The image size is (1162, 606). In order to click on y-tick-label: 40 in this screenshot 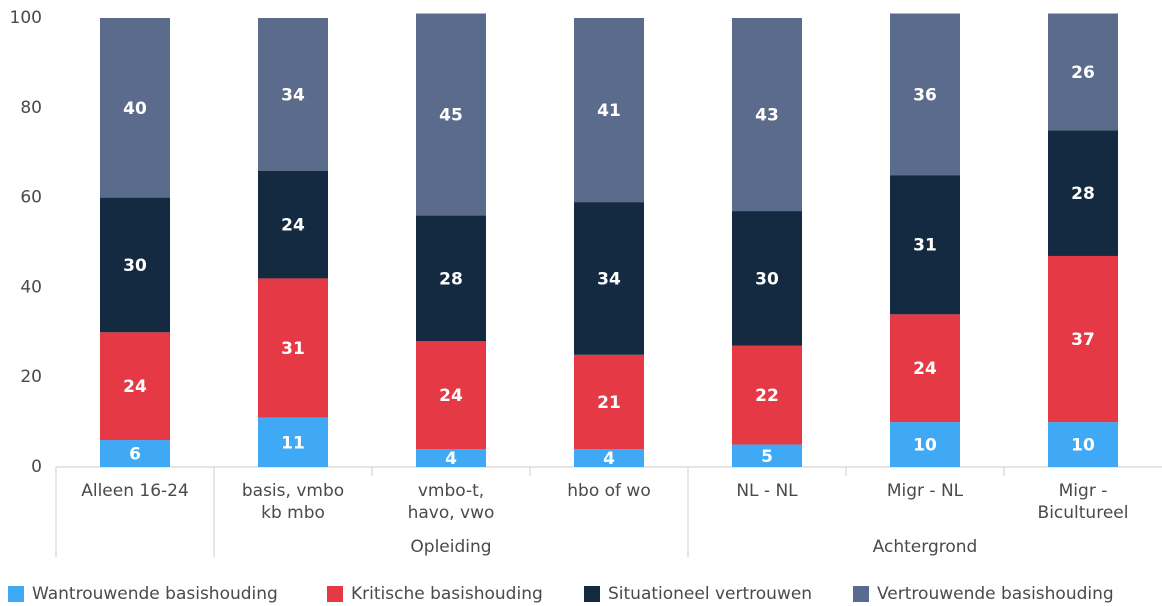, I will do `click(31, 287)`.